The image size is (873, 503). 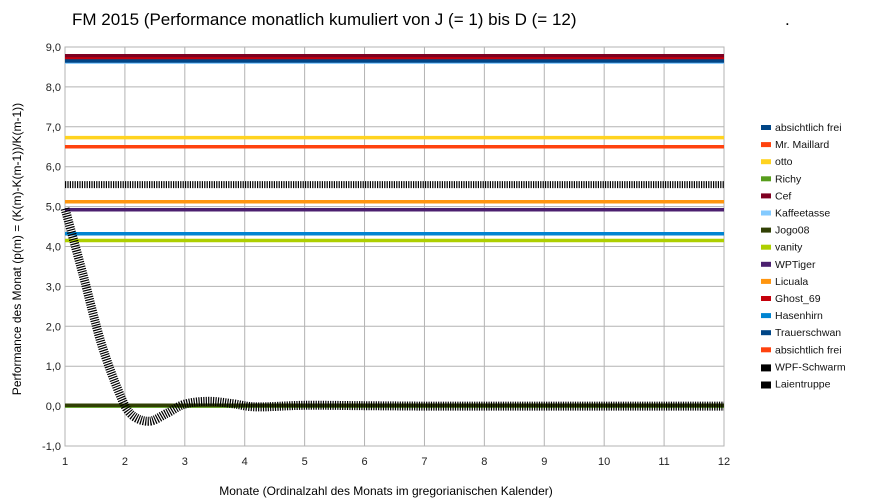 I want to click on y-tick-label: 9,0, so click(x=53, y=48).